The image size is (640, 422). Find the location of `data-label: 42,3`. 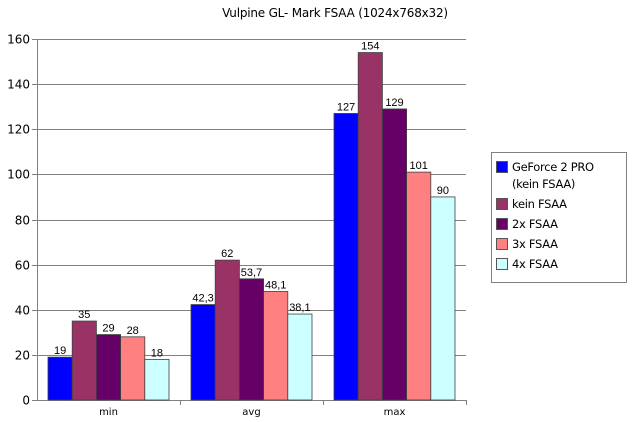

data-label: 42,3 is located at coordinates (202, 299).